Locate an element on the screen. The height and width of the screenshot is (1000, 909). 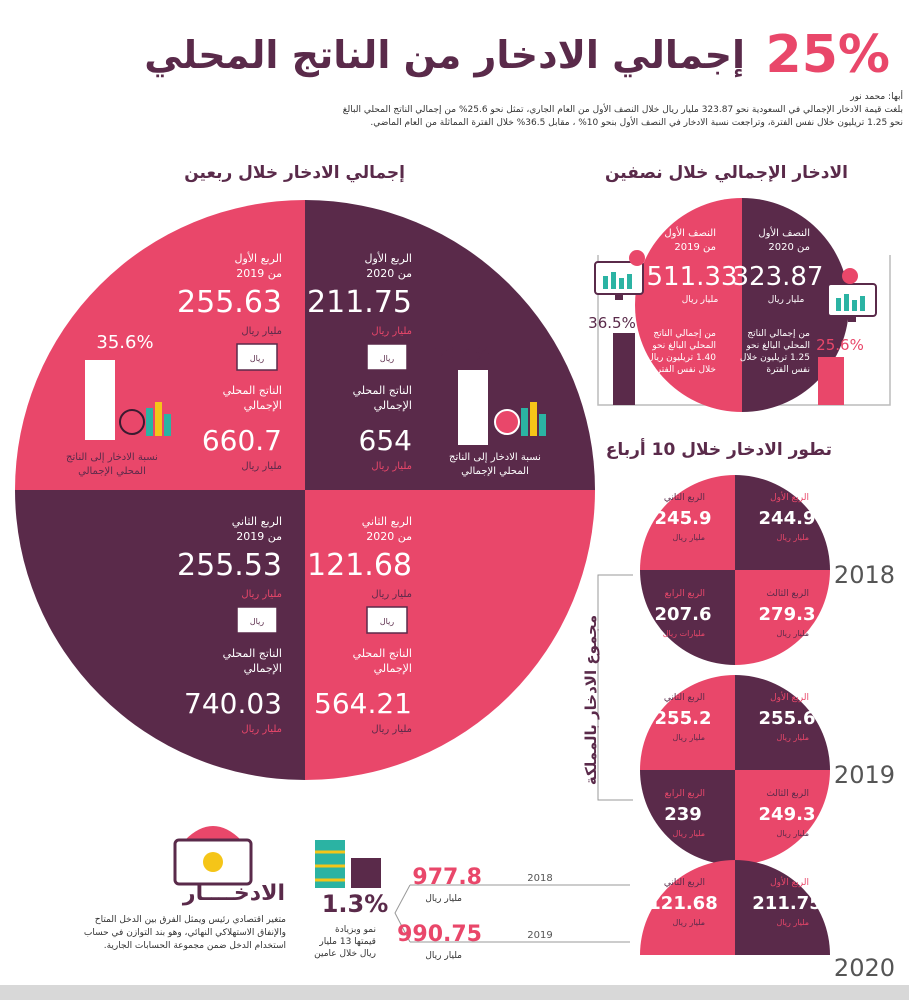
value: 239 is located at coordinates (683, 814).